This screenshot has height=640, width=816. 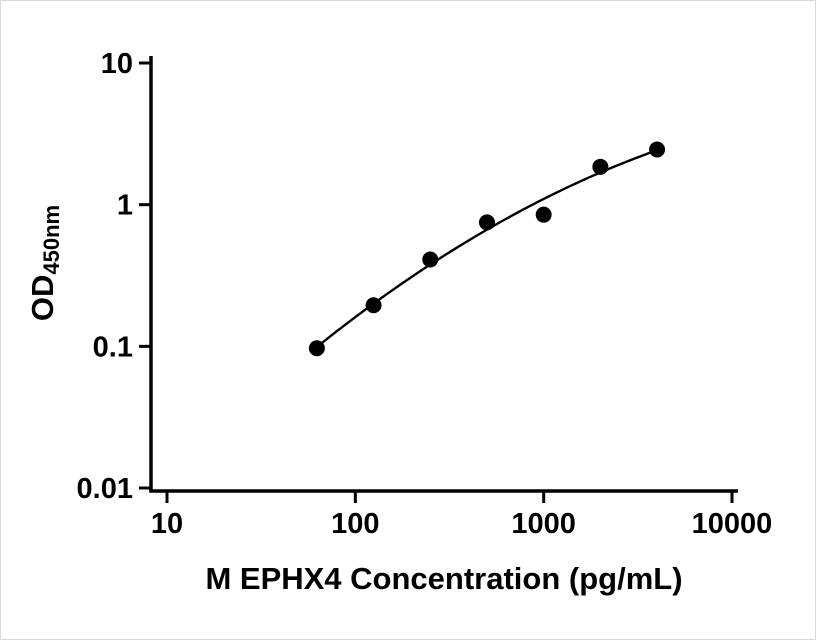 What do you see at coordinates (125, 206) in the screenshot?
I see `y-tick-label: 1` at bounding box center [125, 206].